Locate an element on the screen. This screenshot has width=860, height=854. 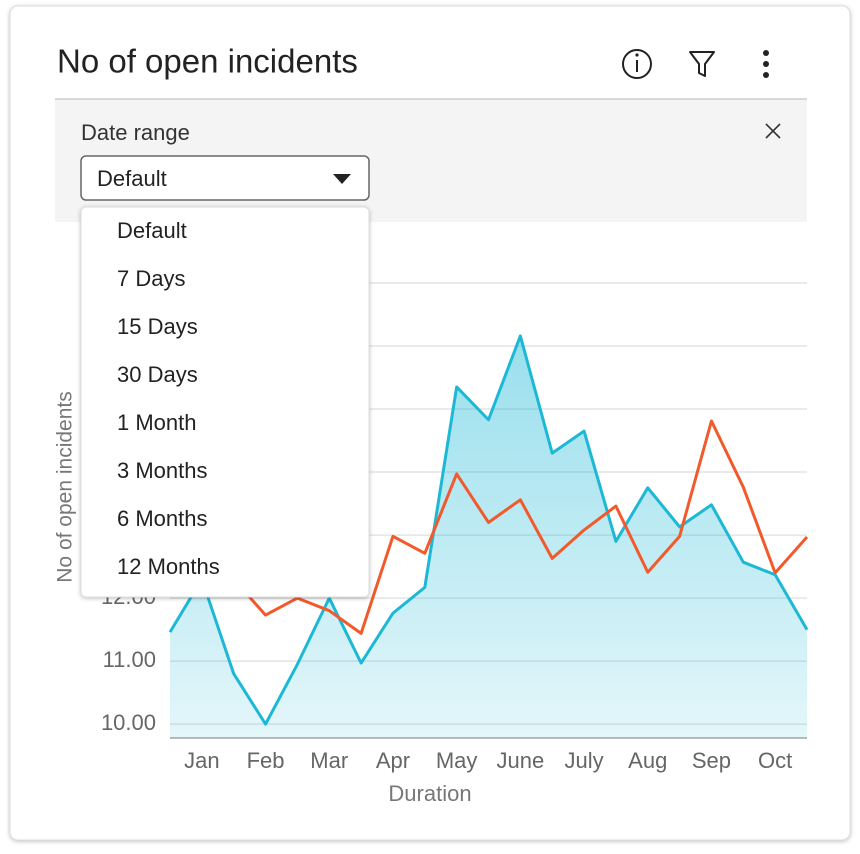
card-title: No of open incidents is located at coordinates (207, 61).